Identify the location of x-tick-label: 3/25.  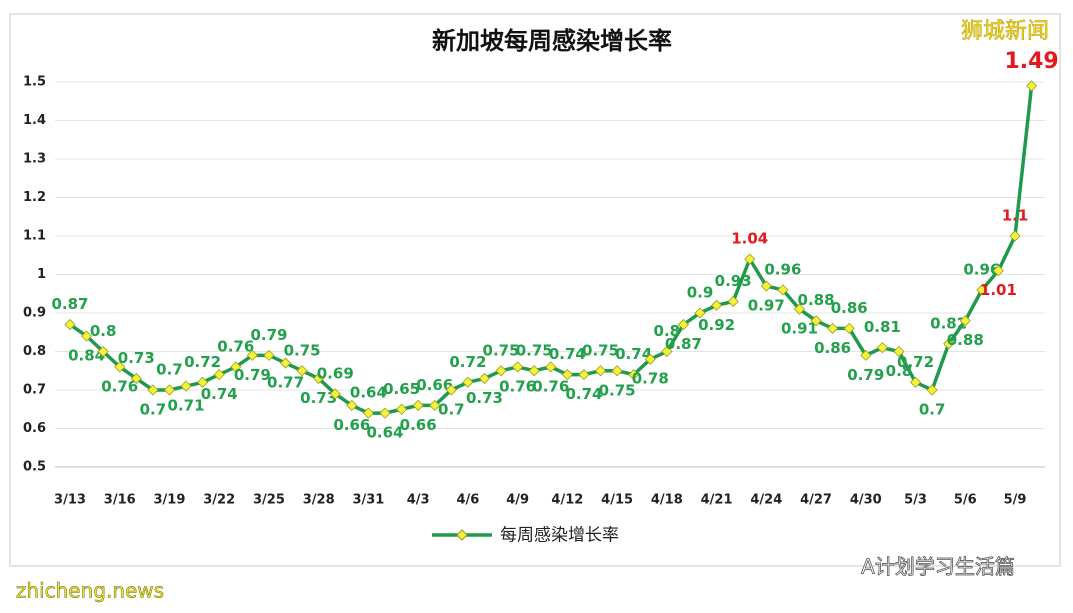
(269, 500).